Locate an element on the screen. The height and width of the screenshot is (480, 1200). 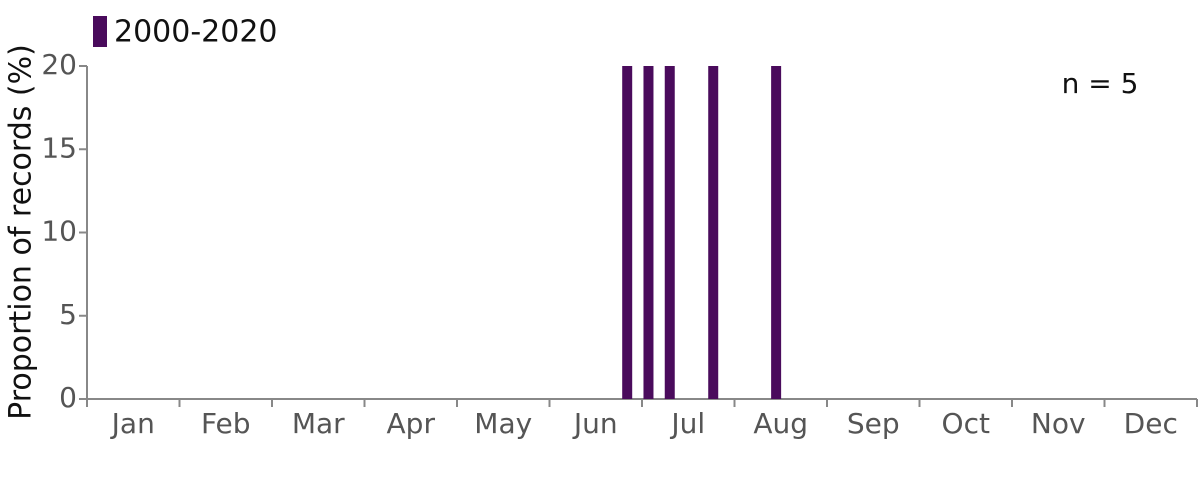
x-tick-label: Dec is located at coordinates (1151, 423).